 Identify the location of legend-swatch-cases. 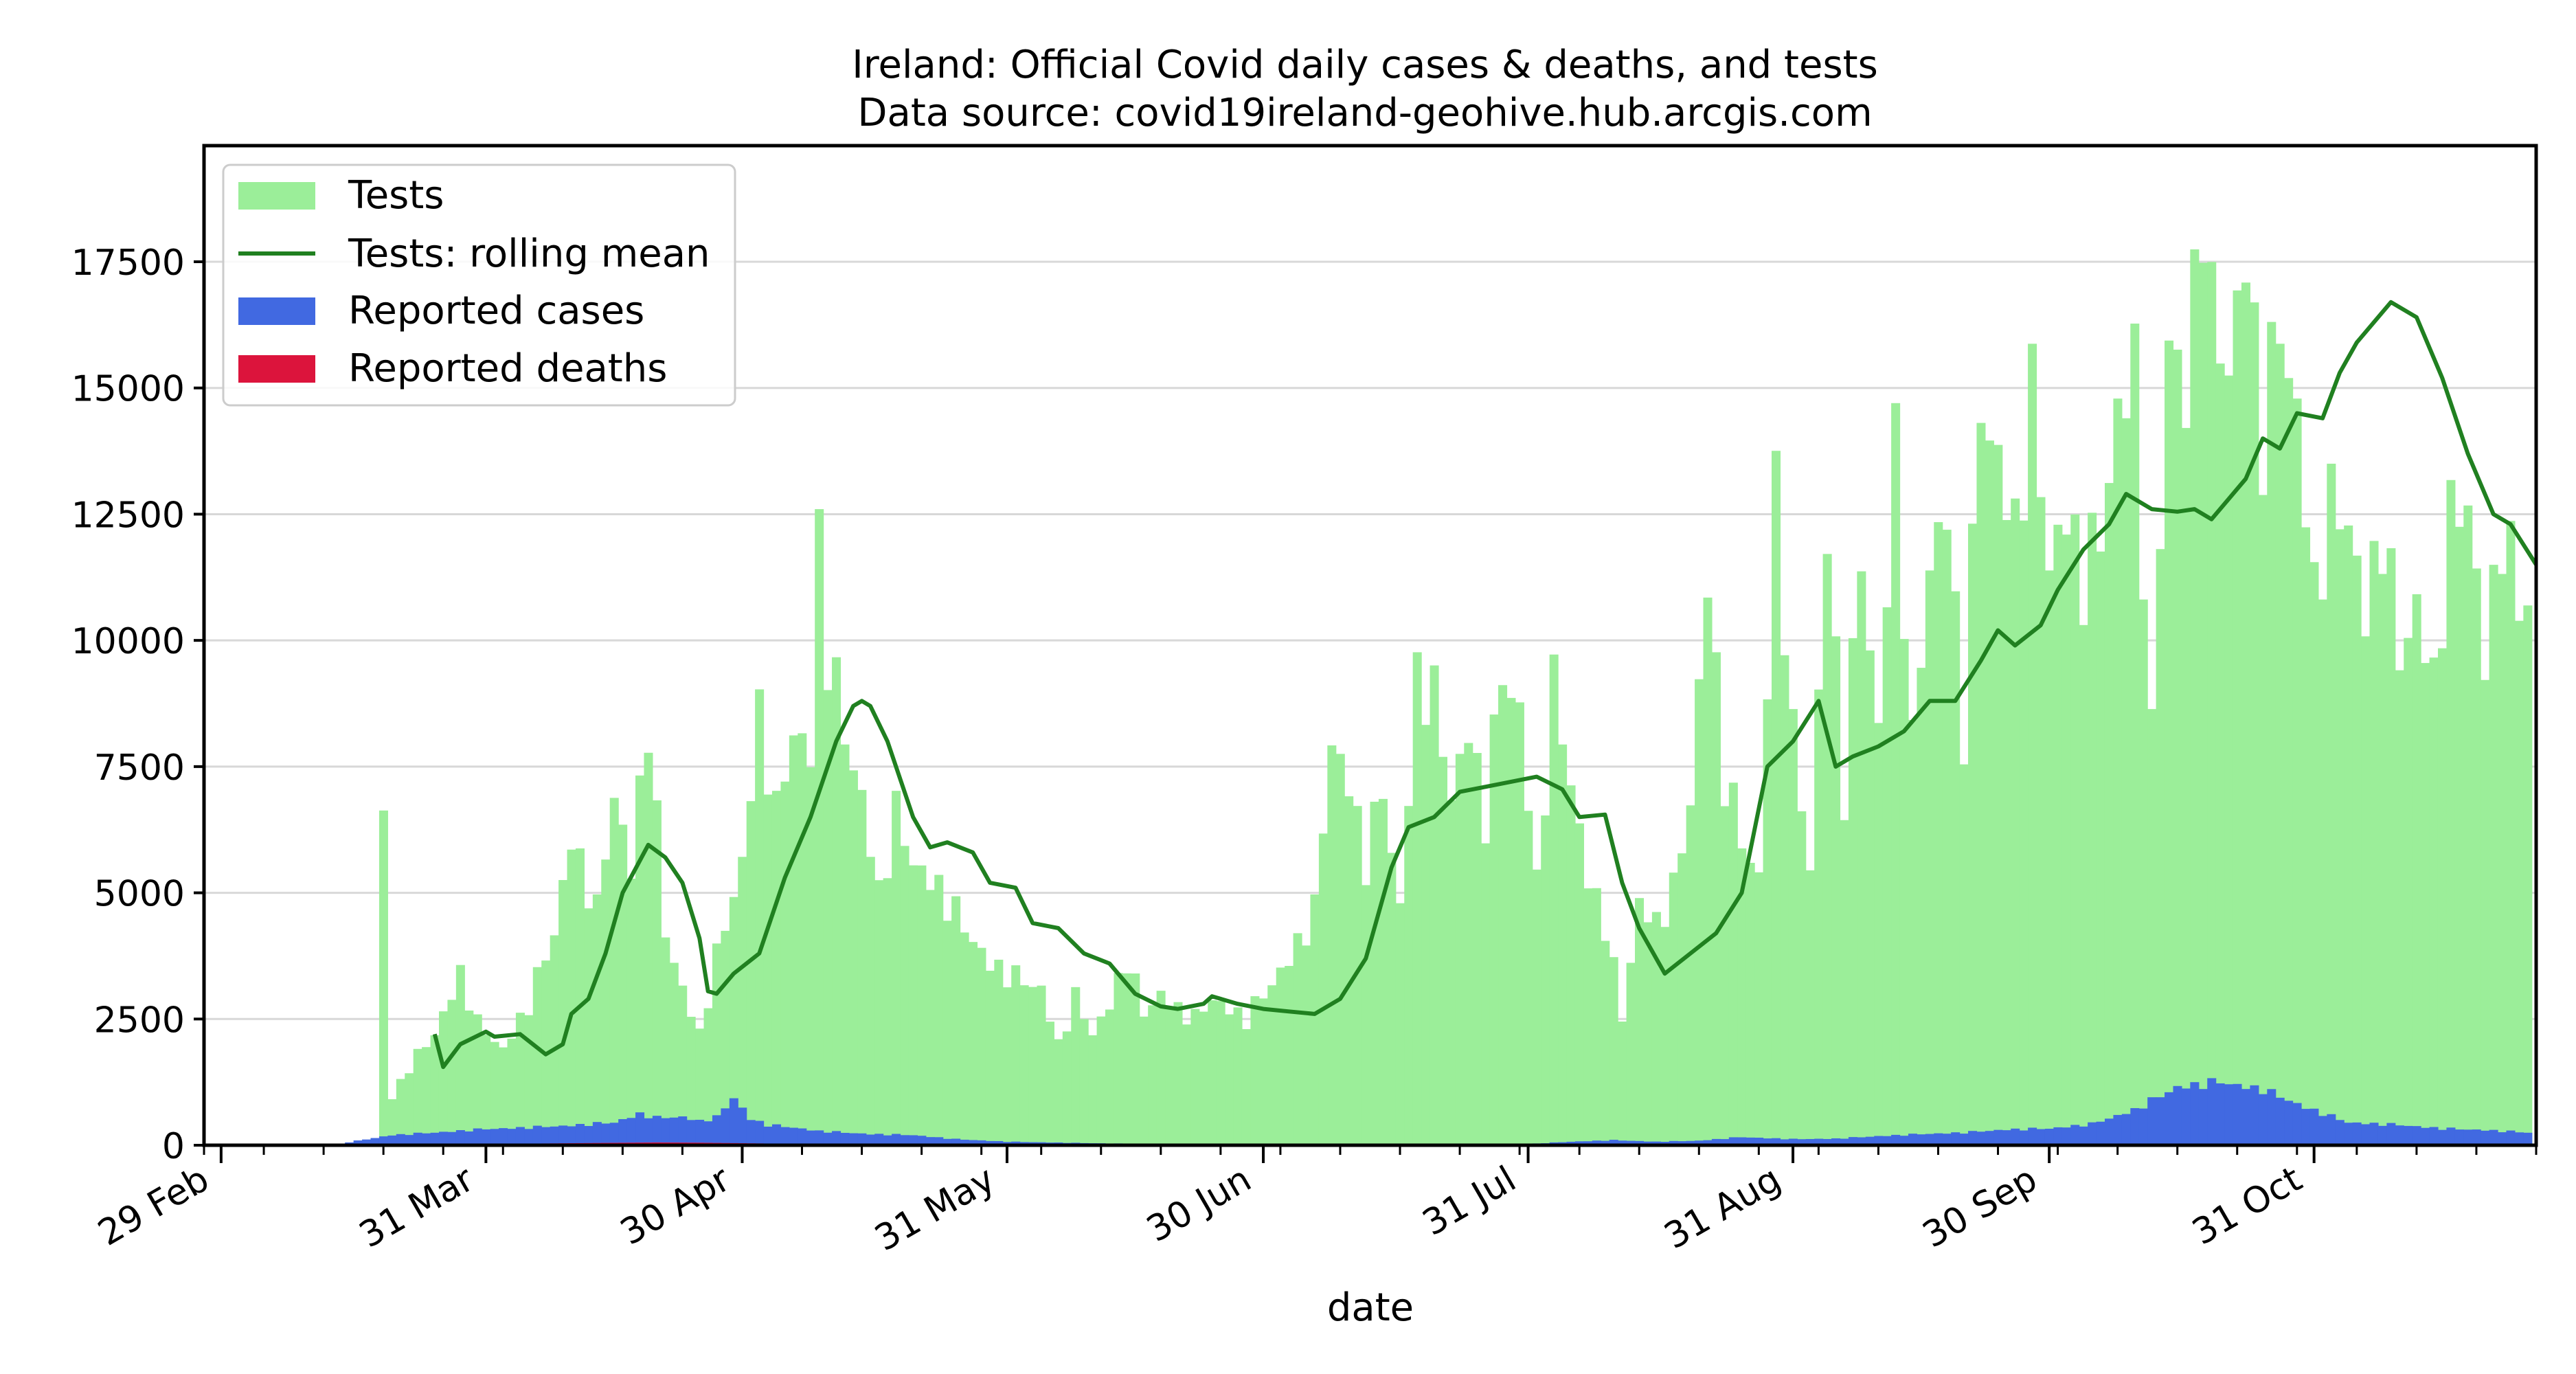
(276, 311).